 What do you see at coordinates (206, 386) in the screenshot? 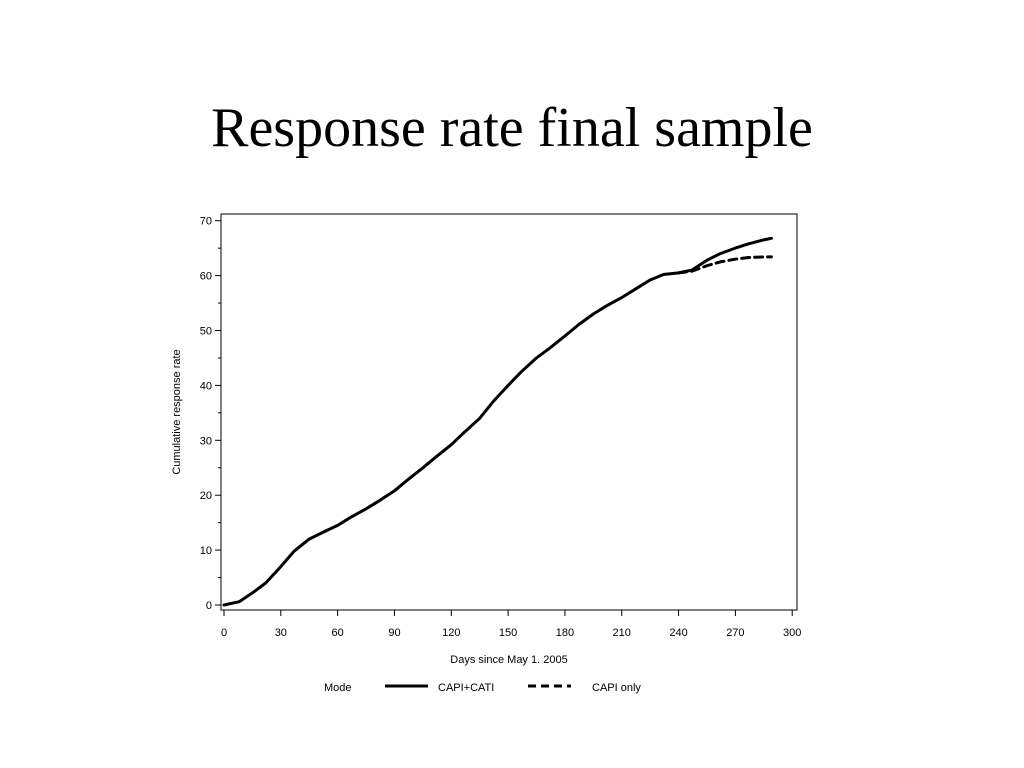
I see `y-tick-label-40: 40` at bounding box center [206, 386].